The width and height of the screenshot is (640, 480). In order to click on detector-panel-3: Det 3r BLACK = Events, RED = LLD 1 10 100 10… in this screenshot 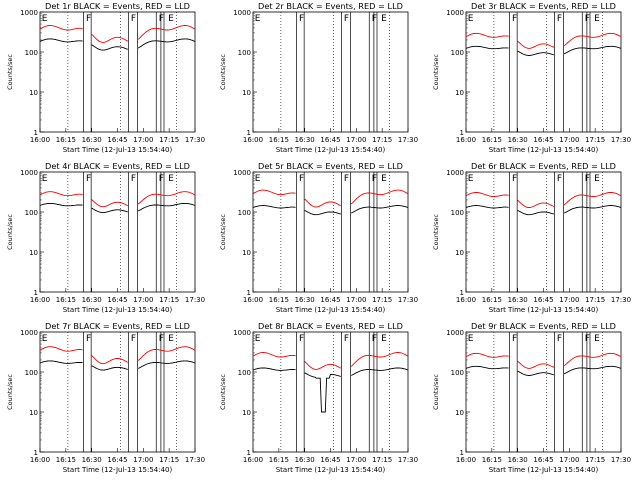, I will do `click(531, 77)`.